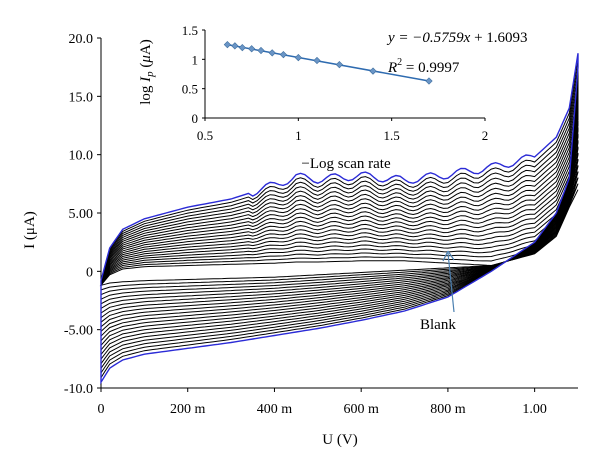 The height and width of the screenshot is (470, 600). I want to click on main-y-axis-title: I (μA), so click(30, 230).